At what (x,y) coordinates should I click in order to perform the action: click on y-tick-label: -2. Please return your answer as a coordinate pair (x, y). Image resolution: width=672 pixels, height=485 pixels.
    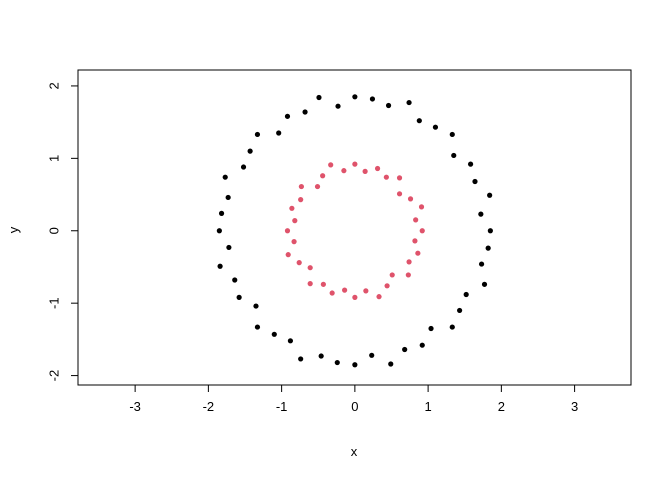
    Looking at the image, I should click on (54, 376).